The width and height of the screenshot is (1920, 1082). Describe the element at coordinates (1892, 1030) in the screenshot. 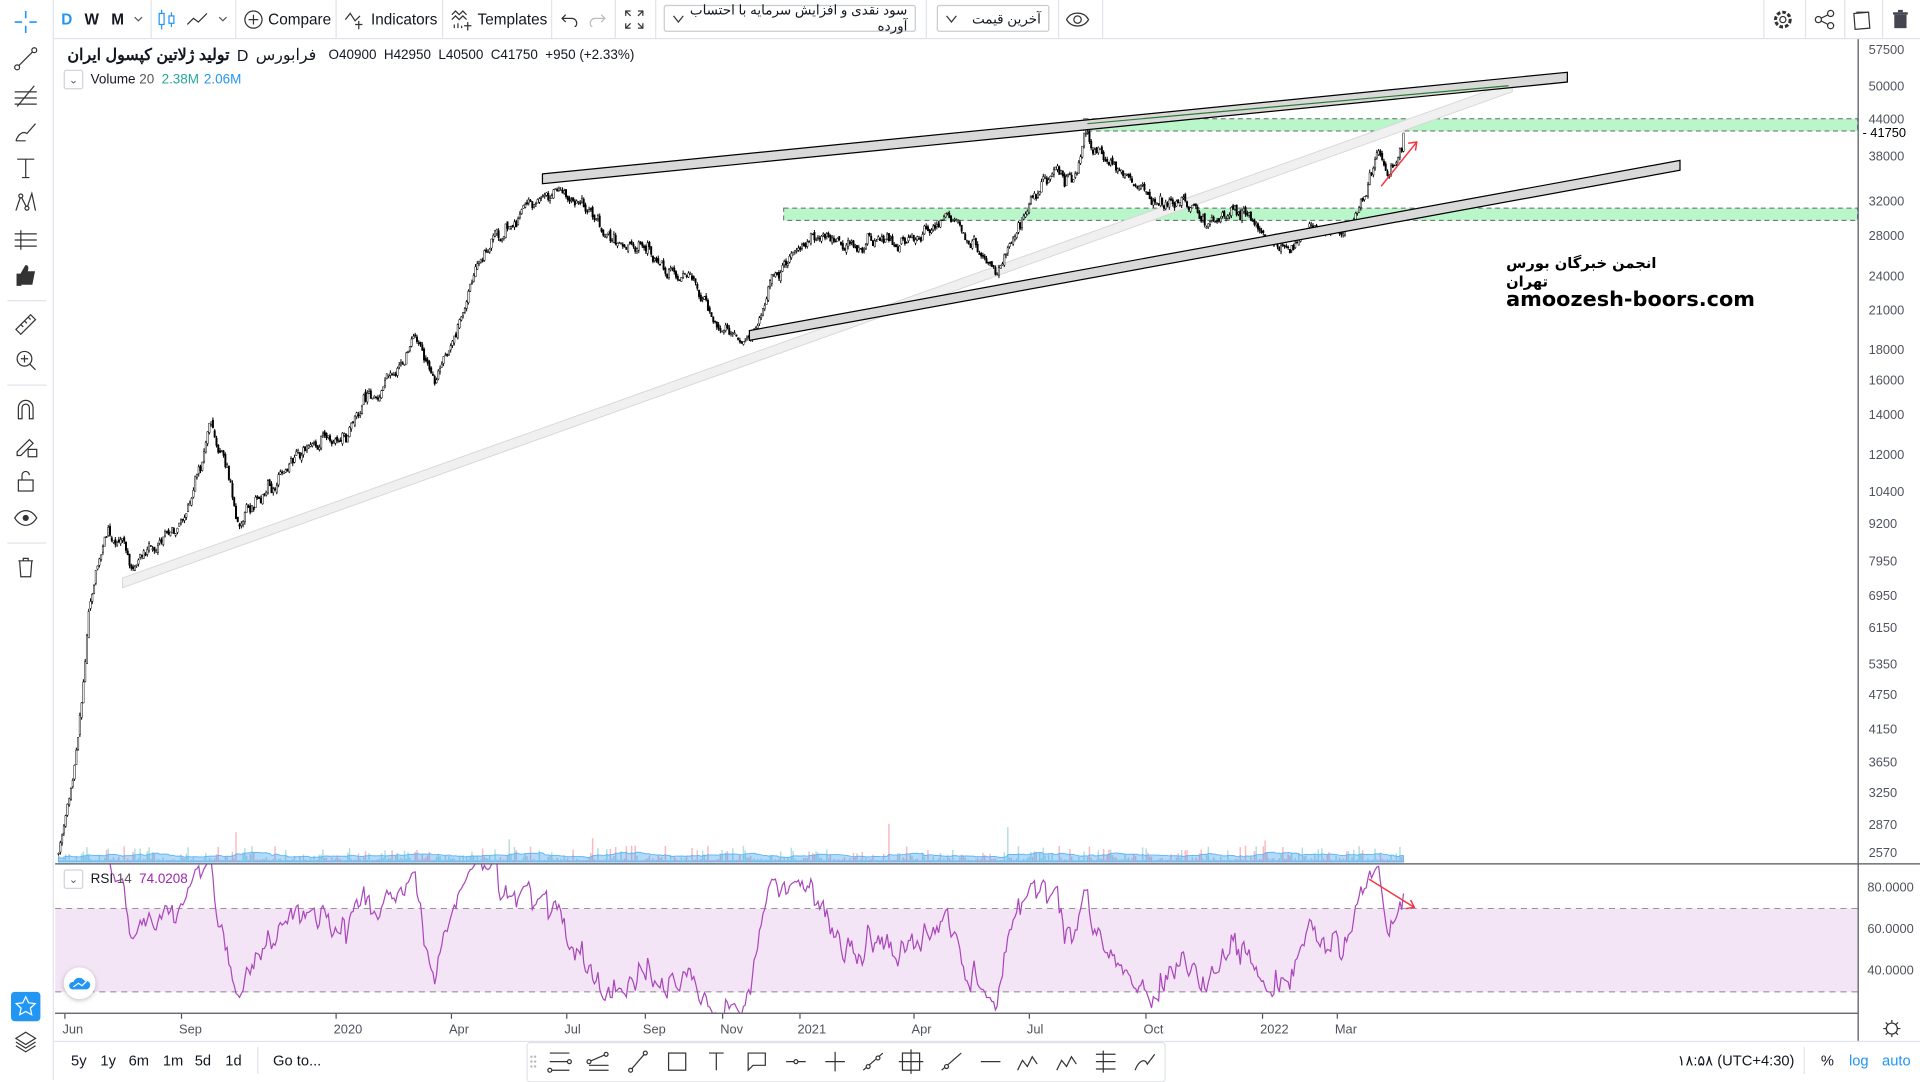

I see `chart-settings-gear-icon` at that location.